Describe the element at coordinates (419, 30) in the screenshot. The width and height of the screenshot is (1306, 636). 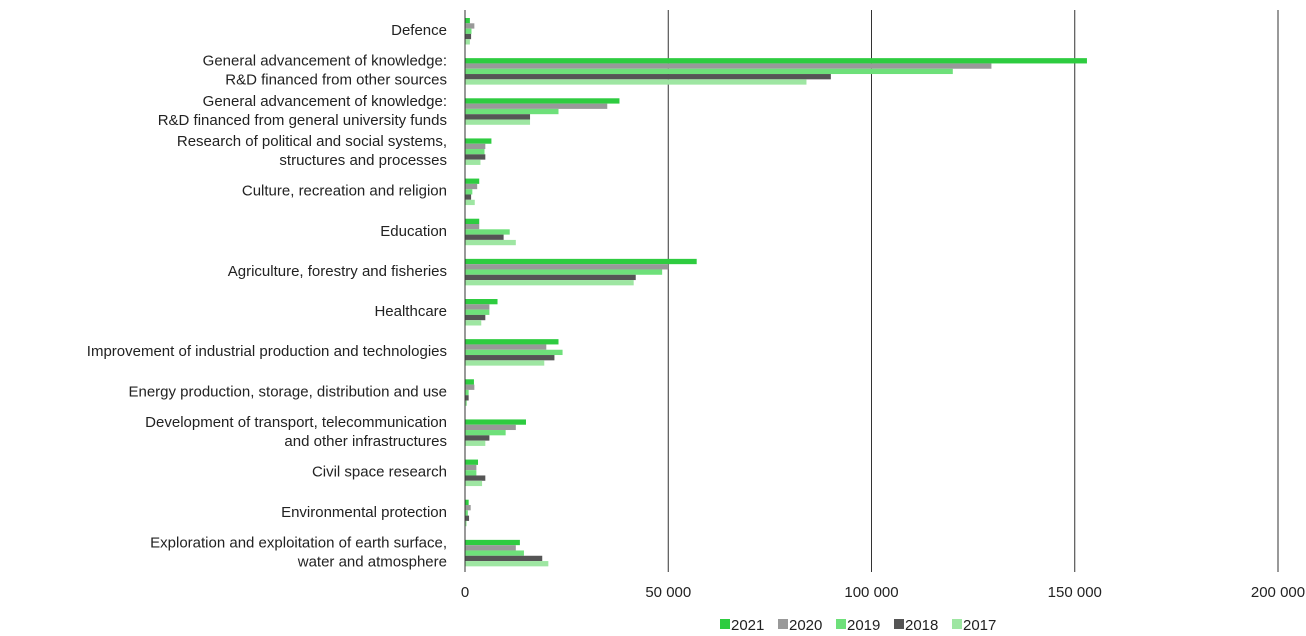
I see `category-label-line: Defence` at that location.